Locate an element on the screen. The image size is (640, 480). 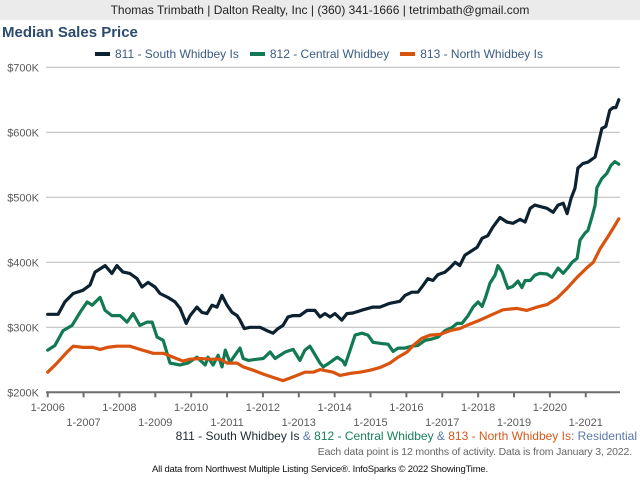
caption-812: 812 - Central Whidbey is located at coordinates (374, 436).